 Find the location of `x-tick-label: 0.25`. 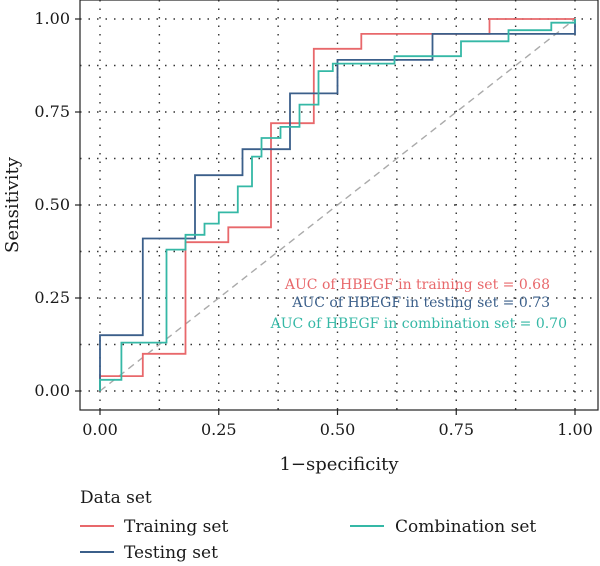

x-tick-label: 0.25 is located at coordinates (219, 429).